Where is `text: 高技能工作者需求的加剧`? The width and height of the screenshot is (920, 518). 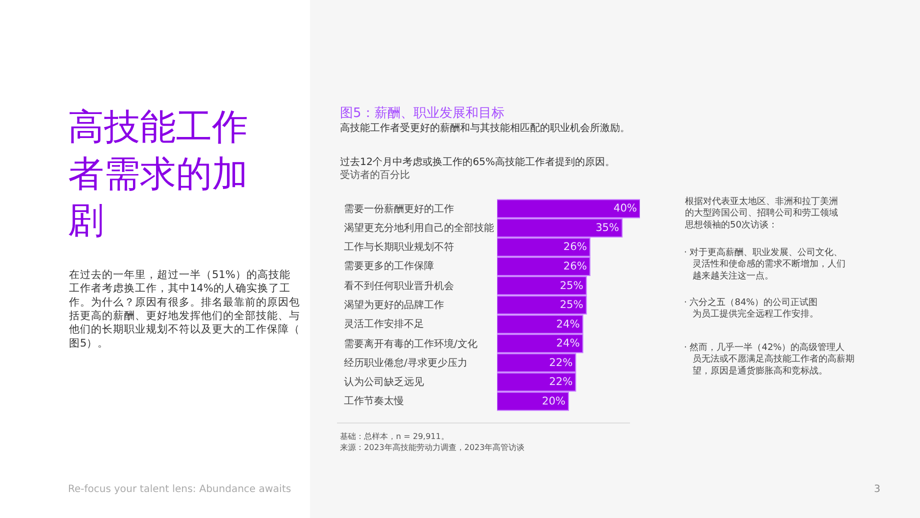 text: 高技能工作者需求的加剧 is located at coordinates (158, 174).